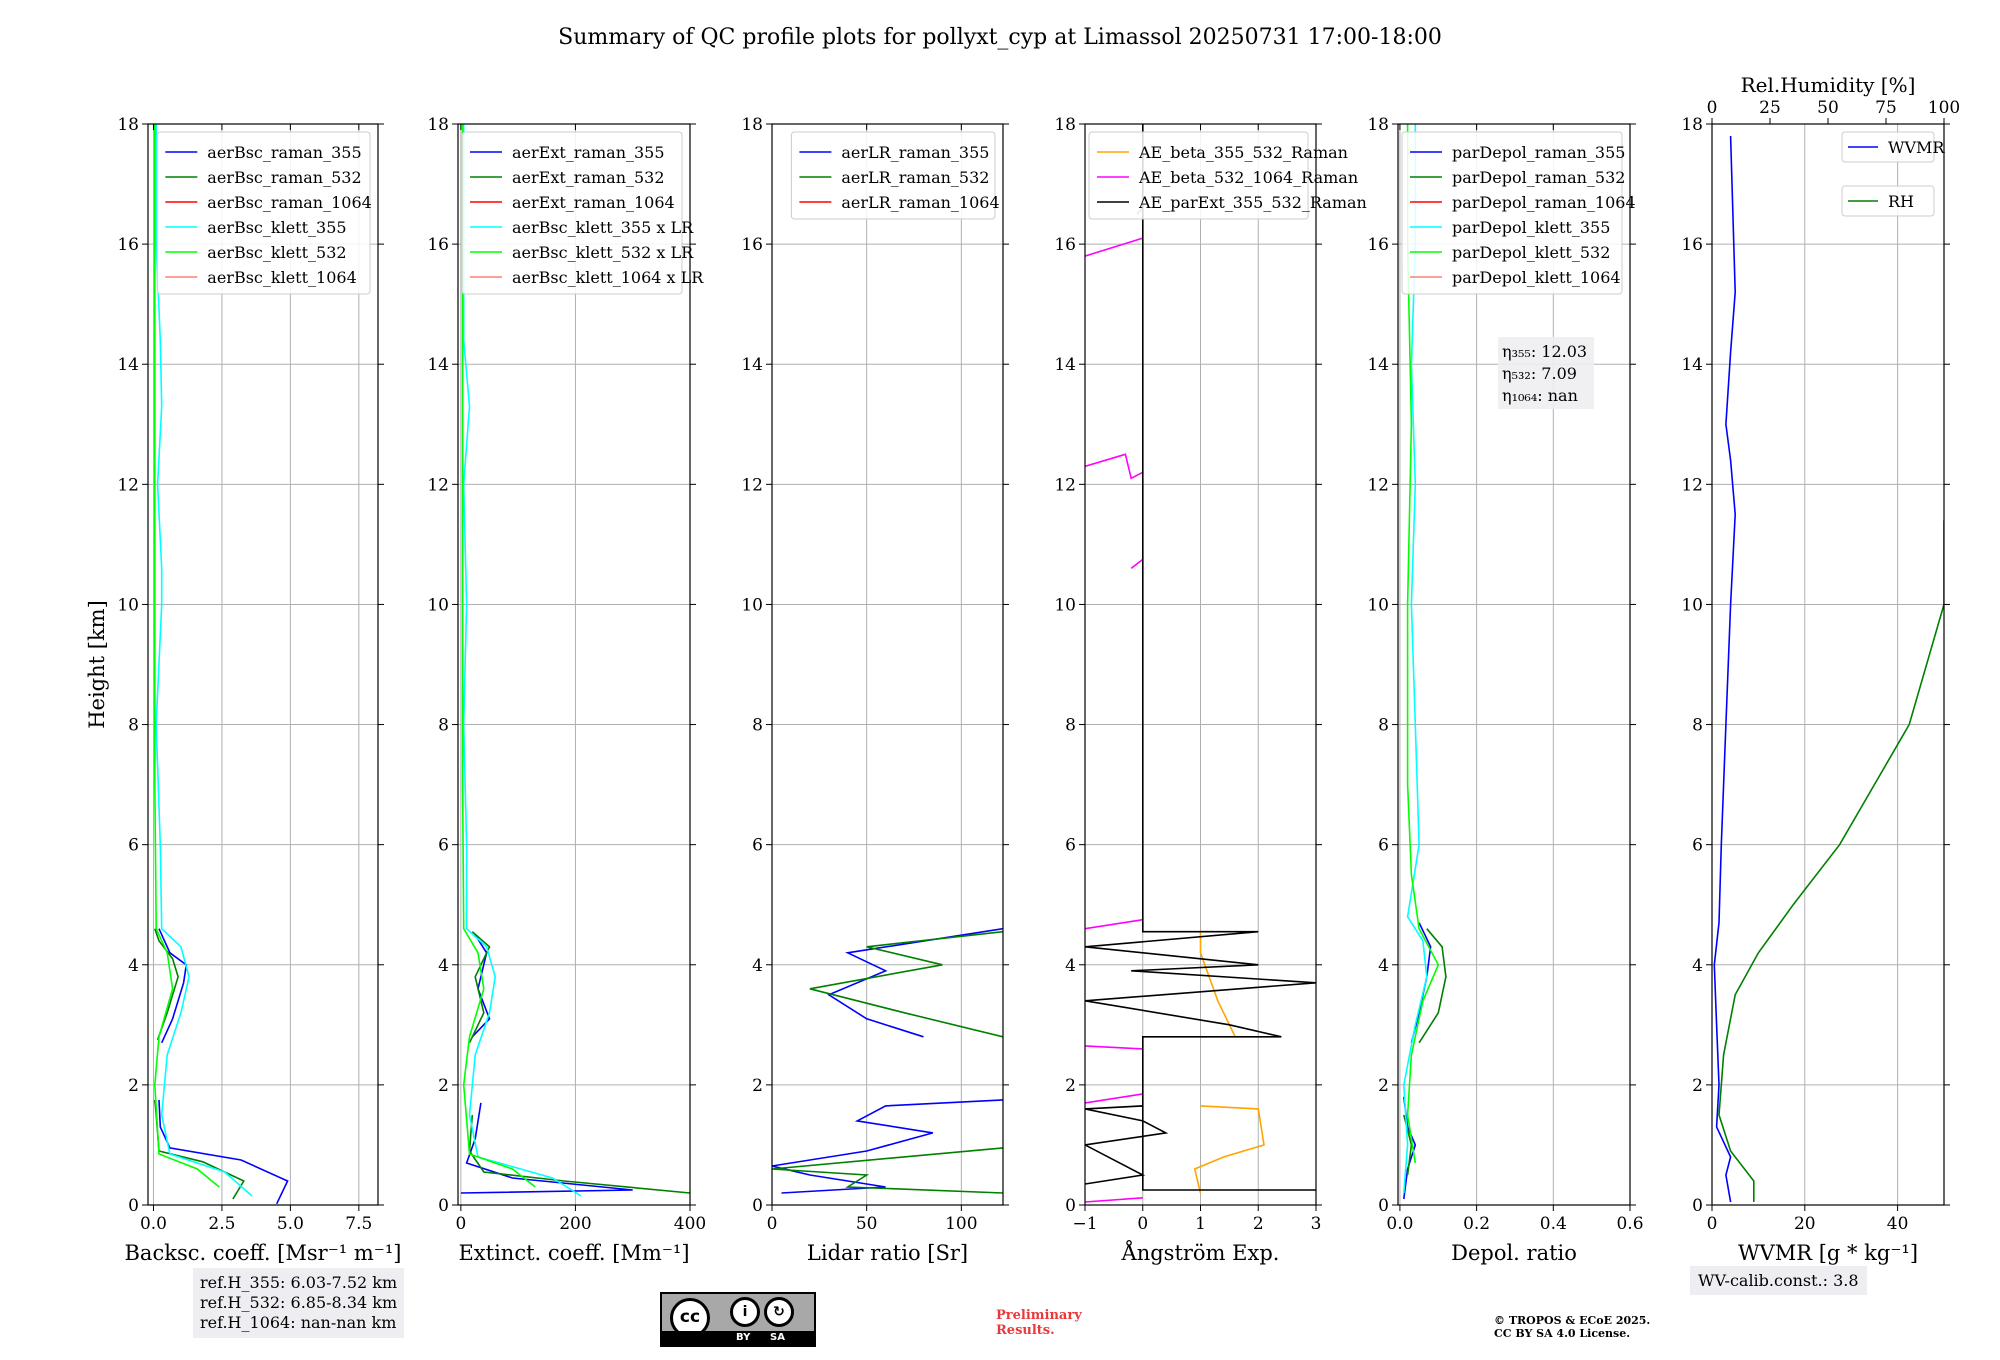  I want to click on x-axis-label: Ångström Exp., so click(1200, 1252).